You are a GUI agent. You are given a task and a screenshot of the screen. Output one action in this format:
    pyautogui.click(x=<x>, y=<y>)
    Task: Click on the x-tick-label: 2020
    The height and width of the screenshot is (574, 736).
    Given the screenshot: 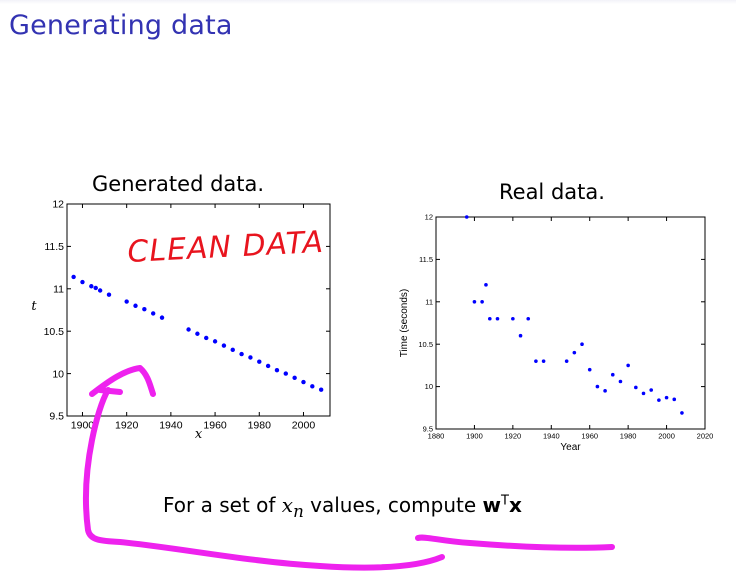 What is the action you would take?
    pyautogui.click(x=705, y=436)
    